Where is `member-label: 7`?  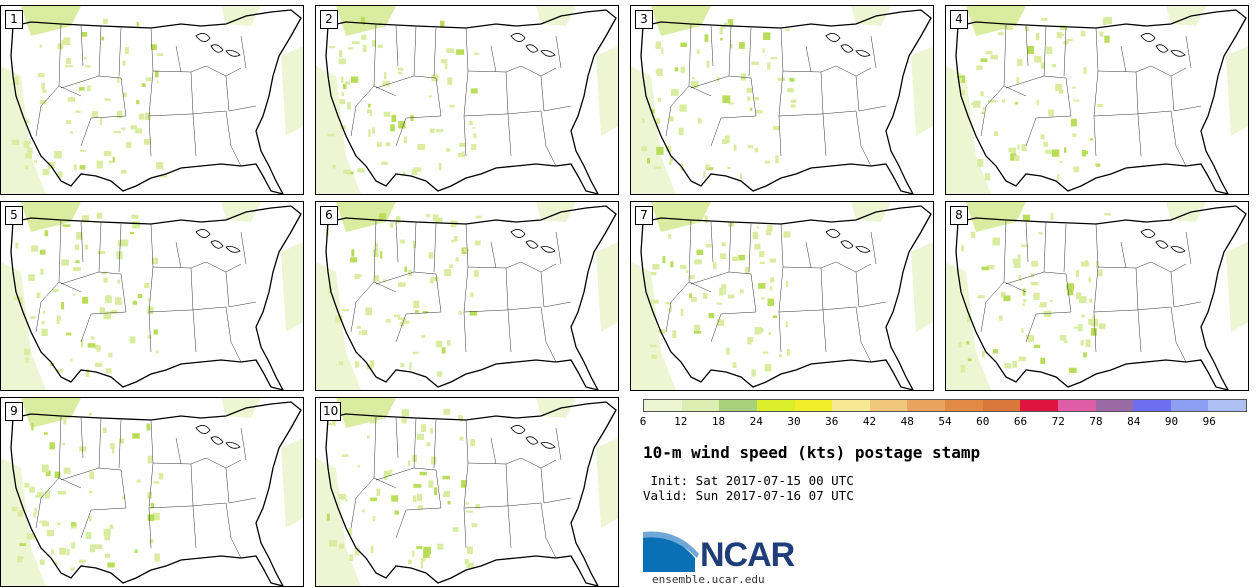 member-label: 7 is located at coordinates (644, 215).